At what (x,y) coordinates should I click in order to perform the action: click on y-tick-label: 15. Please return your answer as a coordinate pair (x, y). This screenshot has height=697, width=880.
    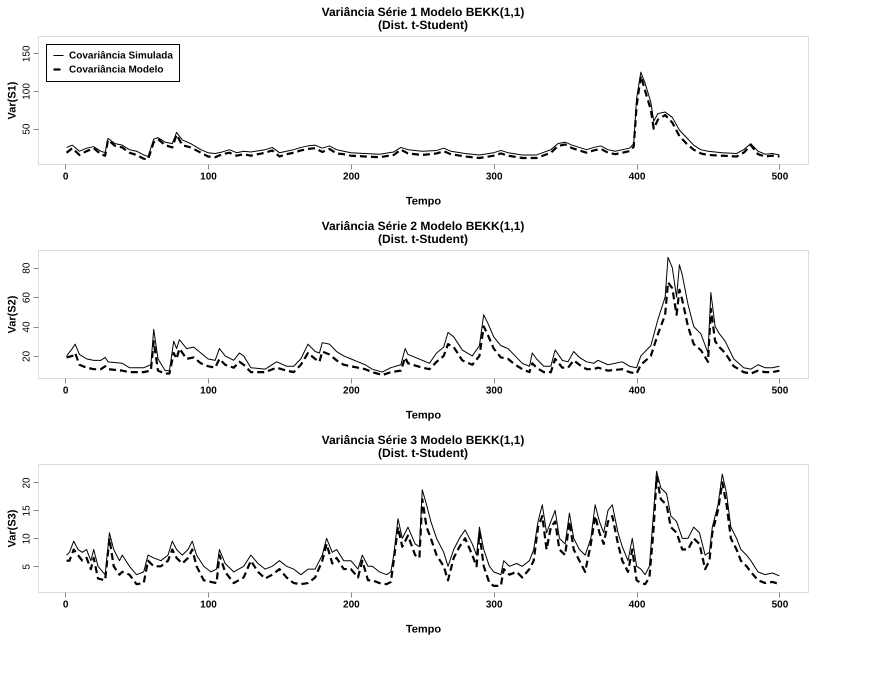
    Looking at the image, I should click on (27, 510).